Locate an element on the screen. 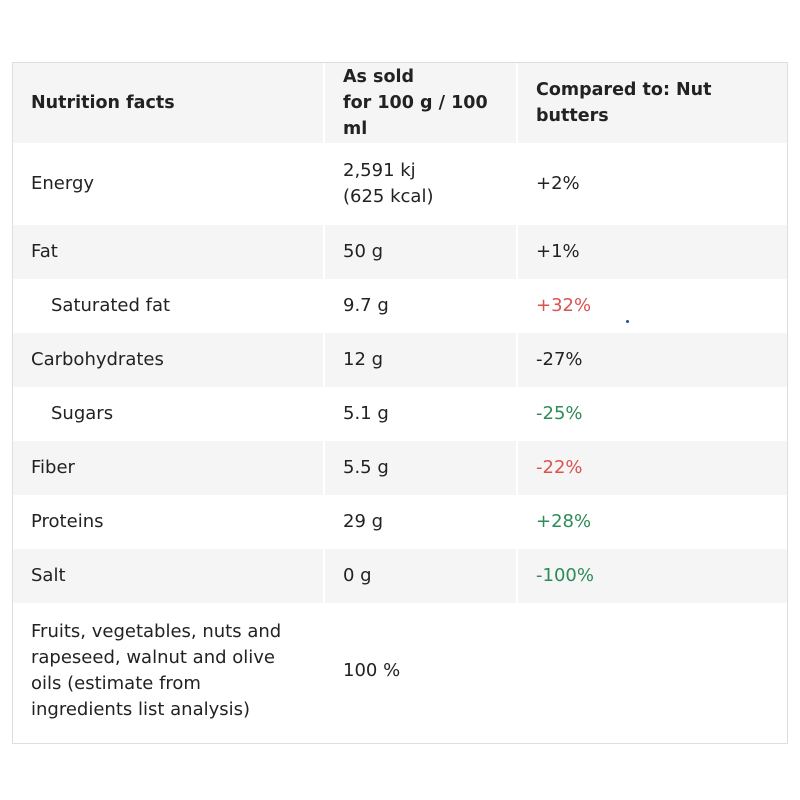 This screenshot has height=800, width=800. value-line1: 2,591 kj is located at coordinates (379, 170).